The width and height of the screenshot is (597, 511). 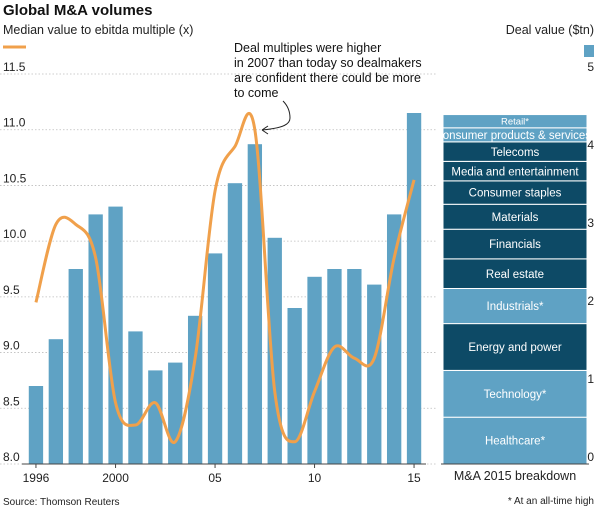 What do you see at coordinates (224, 474) in the screenshot?
I see `x-axis: 1996 2000 05 10 15` at bounding box center [224, 474].